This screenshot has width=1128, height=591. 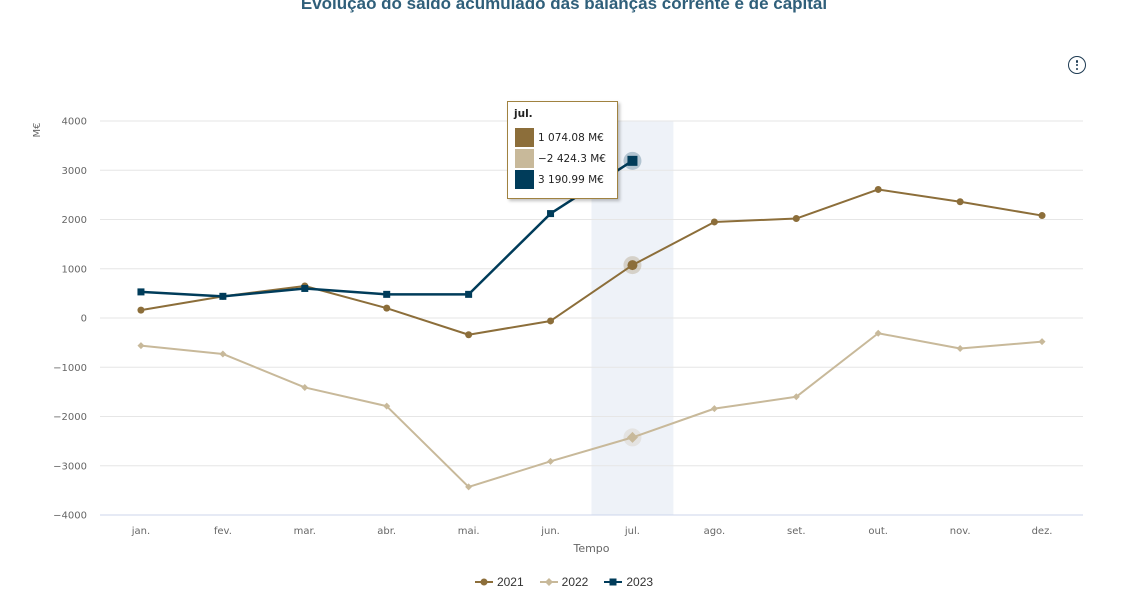 I want to click on legend-label-2023: 2023, so click(x=640, y=582).